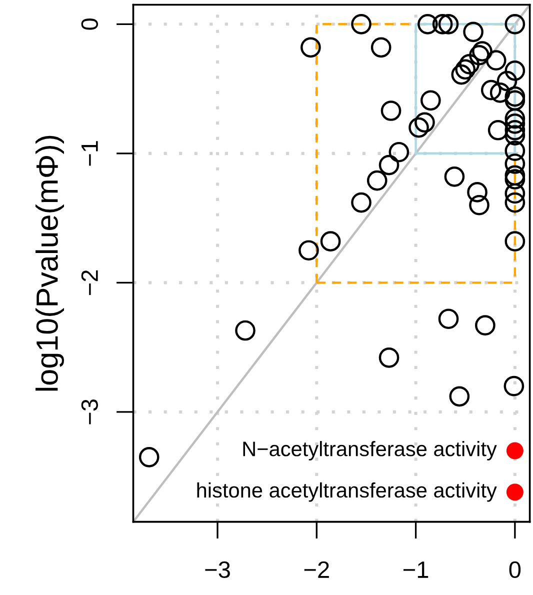 The image size is (533, 595). What do you see at coordinates (217, 569) in the screenshot?
I see `x-tick-label: −3` at bounding box center [217, 569].